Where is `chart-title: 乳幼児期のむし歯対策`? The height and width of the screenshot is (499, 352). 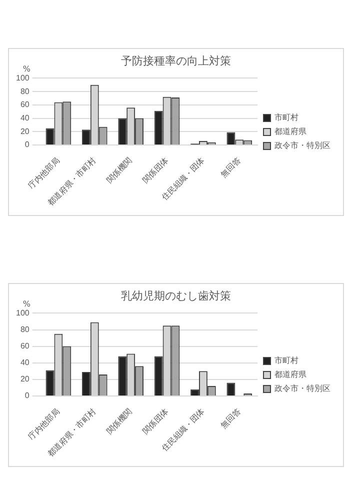 chart-title: 乳幼児期のむし歯対策 is located at coordinates (176, 296).